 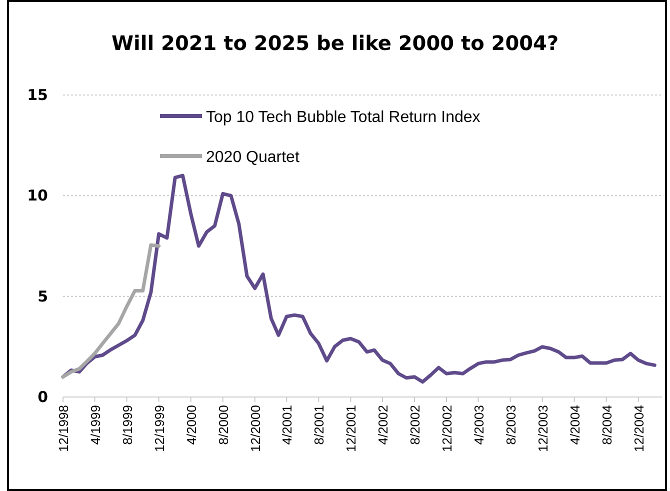 I want to click on x-tick-label: 8/2000, so click(x=223, y=425).